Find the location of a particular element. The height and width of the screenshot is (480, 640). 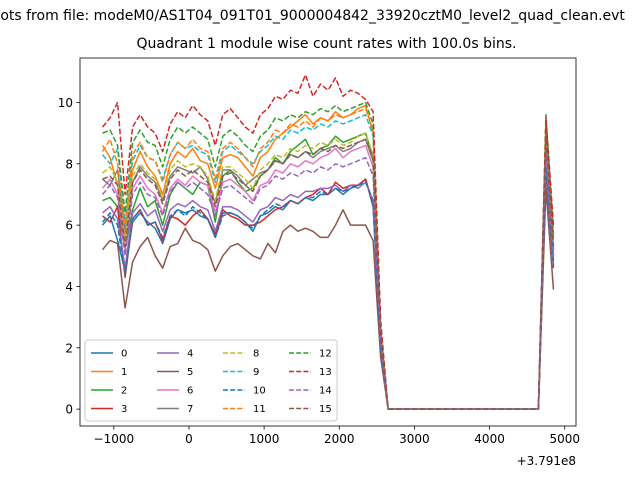

y-tick-label: 10 is located at coordinates (65, 103).